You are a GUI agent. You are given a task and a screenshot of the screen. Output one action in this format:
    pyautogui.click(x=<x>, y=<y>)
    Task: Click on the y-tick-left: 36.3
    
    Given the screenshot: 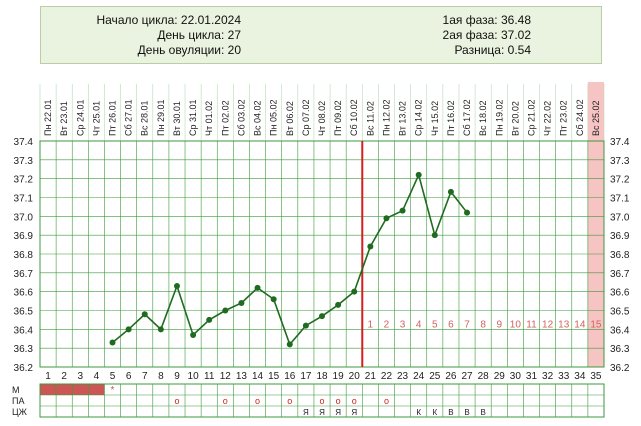 What is the action you would take?
    pyautogui.click(x=24, y=349)
    